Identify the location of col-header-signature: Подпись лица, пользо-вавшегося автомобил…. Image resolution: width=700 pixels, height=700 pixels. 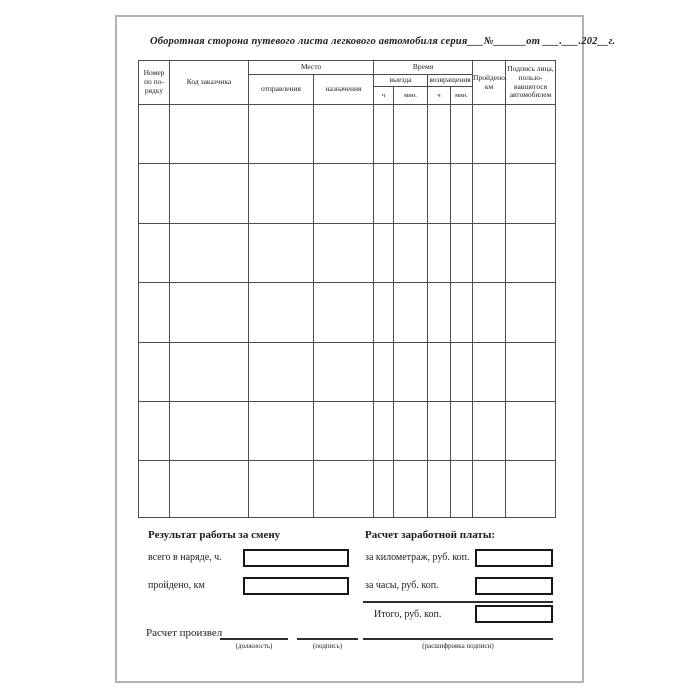
(531, 82).